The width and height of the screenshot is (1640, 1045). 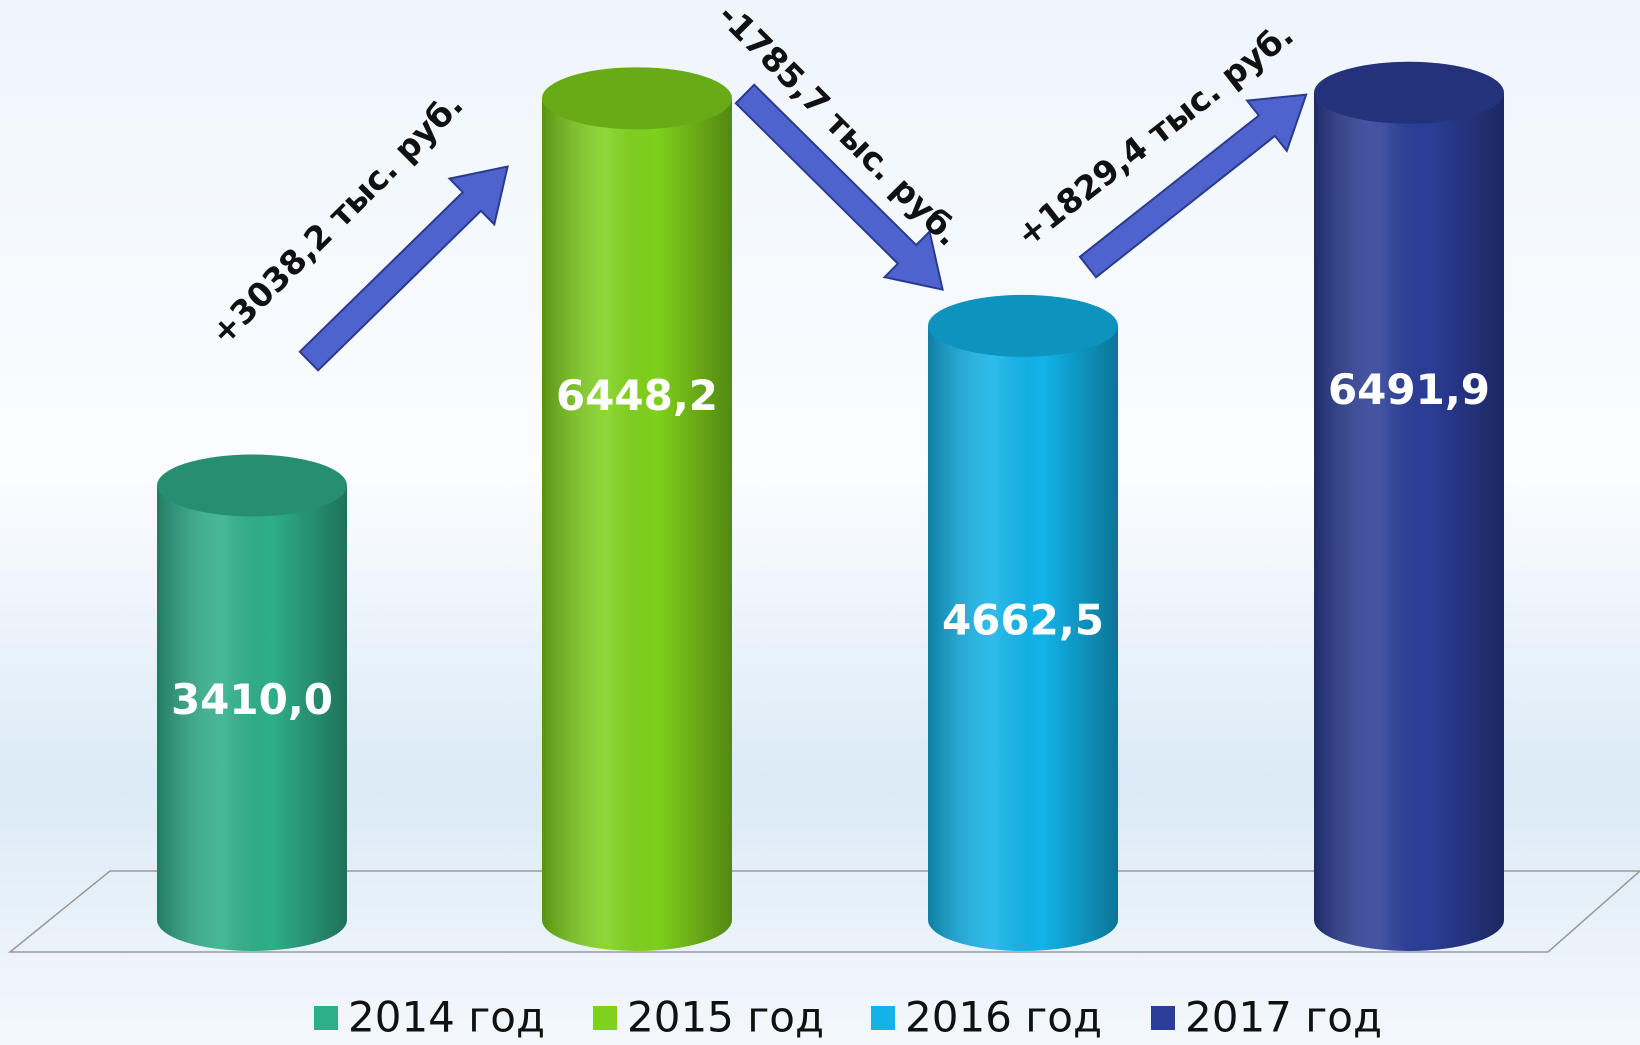 What do you see at coordinates (1283, 1017) in the screenshot?
I see `legend-label: 2017 год` at bounding box center [1283, 1017].